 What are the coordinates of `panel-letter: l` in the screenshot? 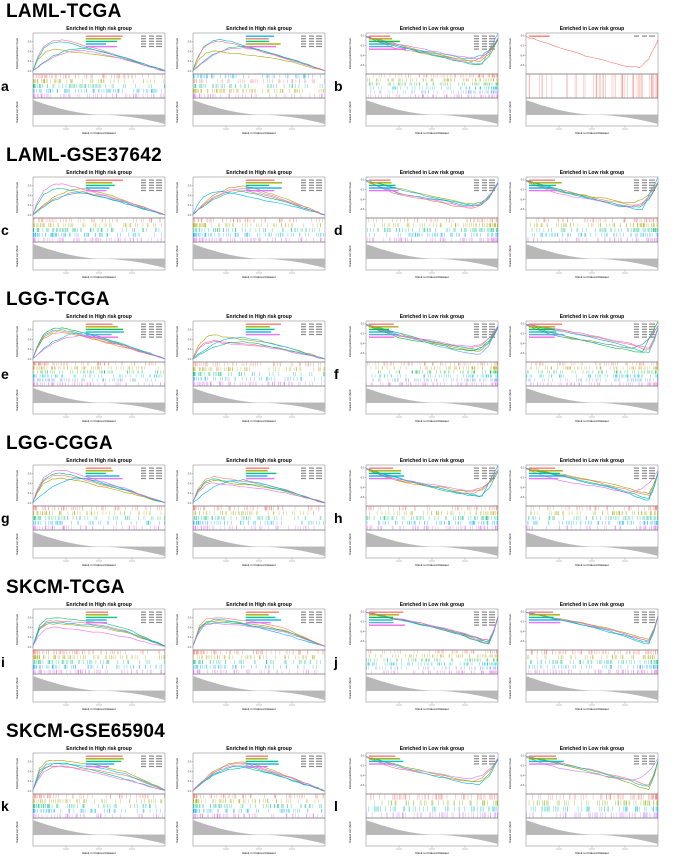 It's located at (336, 806).